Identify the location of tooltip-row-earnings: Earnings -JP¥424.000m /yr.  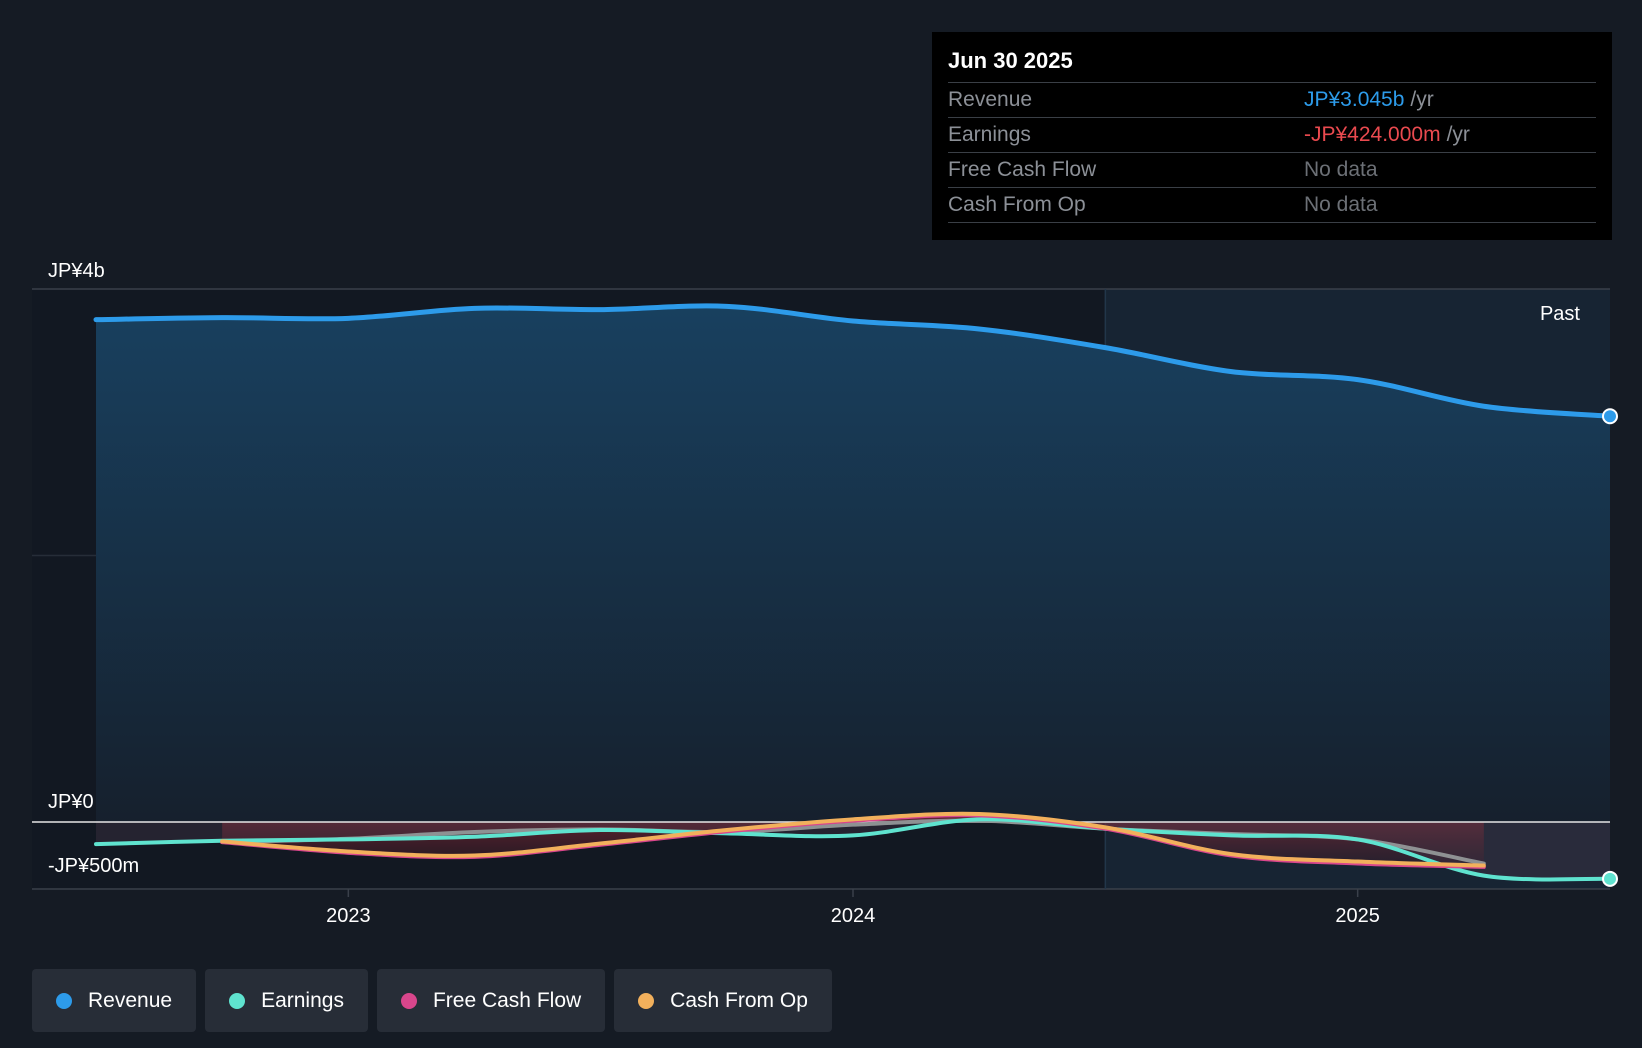
(1272, 135).